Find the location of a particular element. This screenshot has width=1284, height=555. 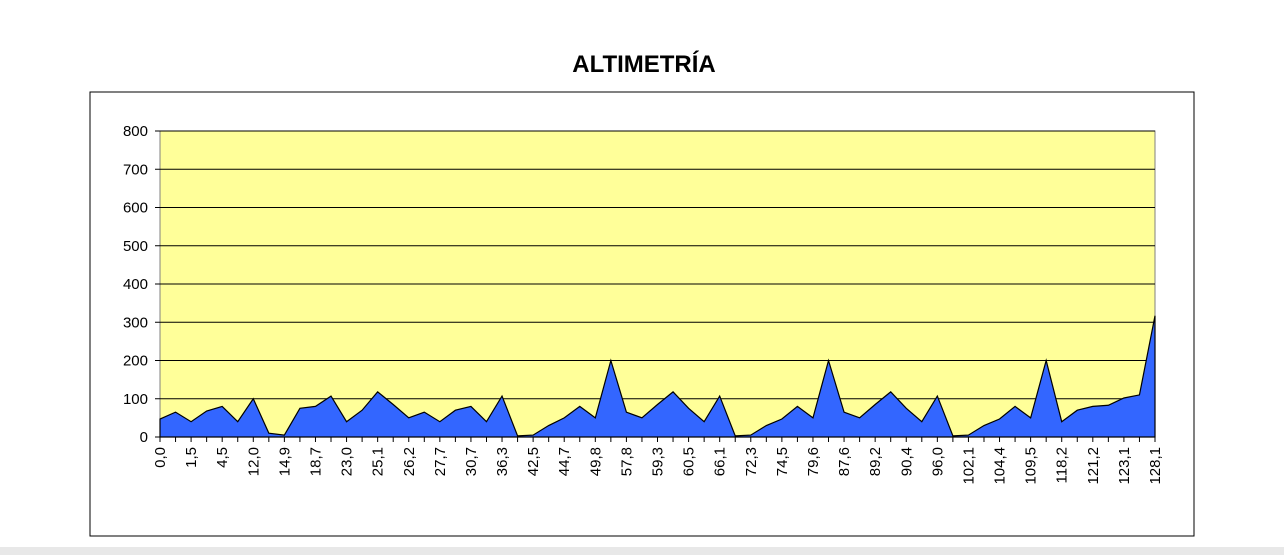

y-tick-label: 600 is located at coordinates (135, 208).